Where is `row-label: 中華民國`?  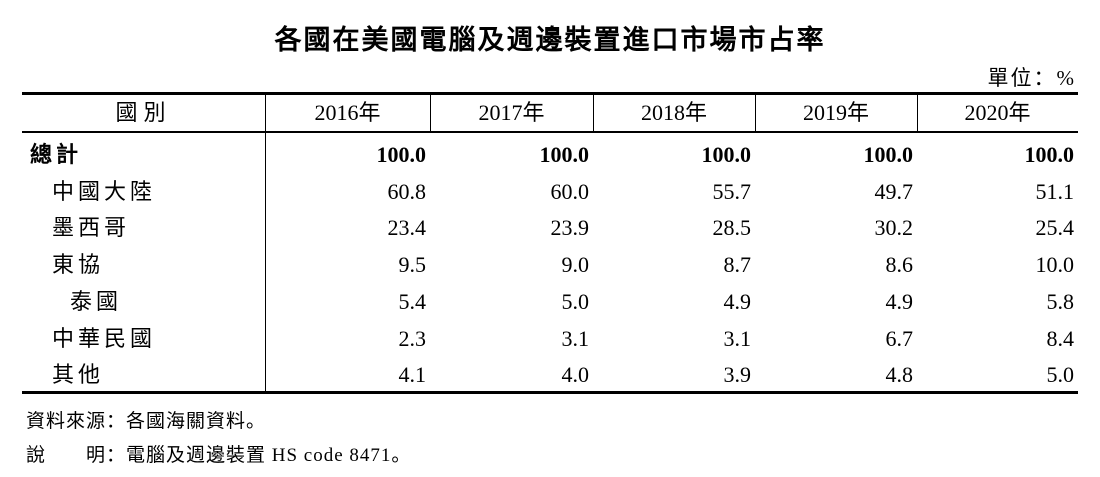 row-label: 中華民國 is located at coordinates (104, 338).